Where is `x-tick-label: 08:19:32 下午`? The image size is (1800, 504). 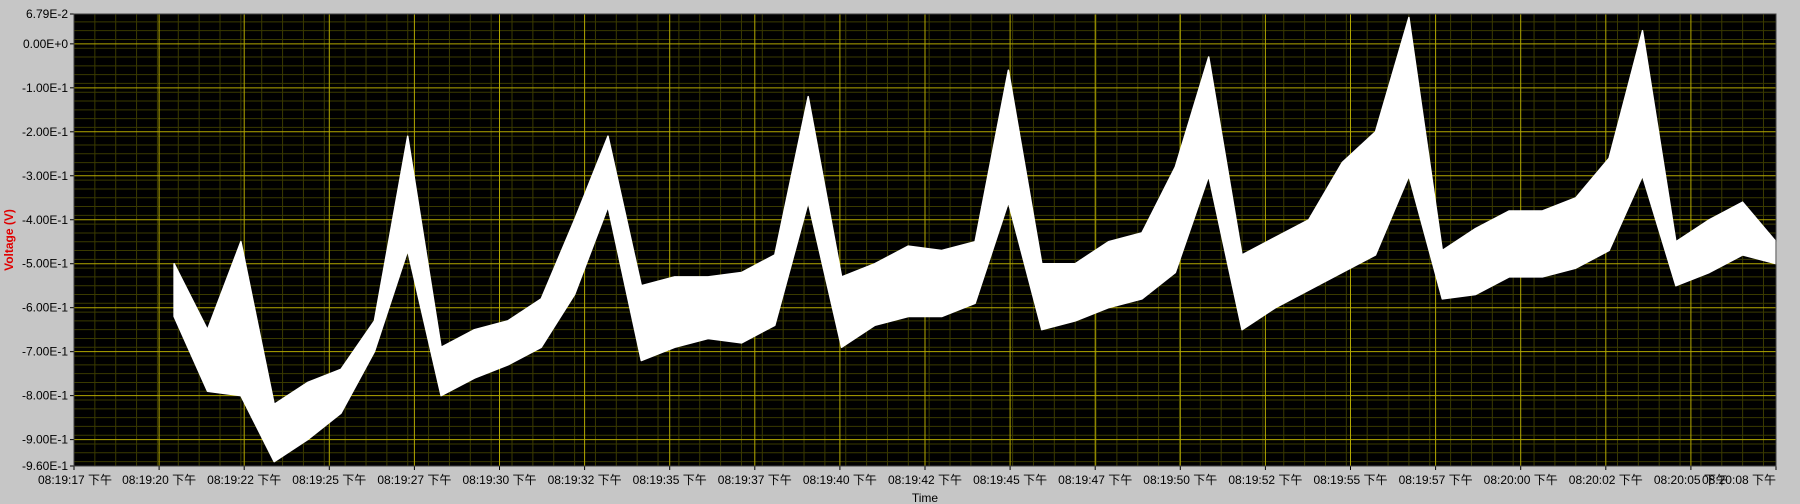
x-tick-label: 08:19:32 下午 is located at coordinates (585, 480).